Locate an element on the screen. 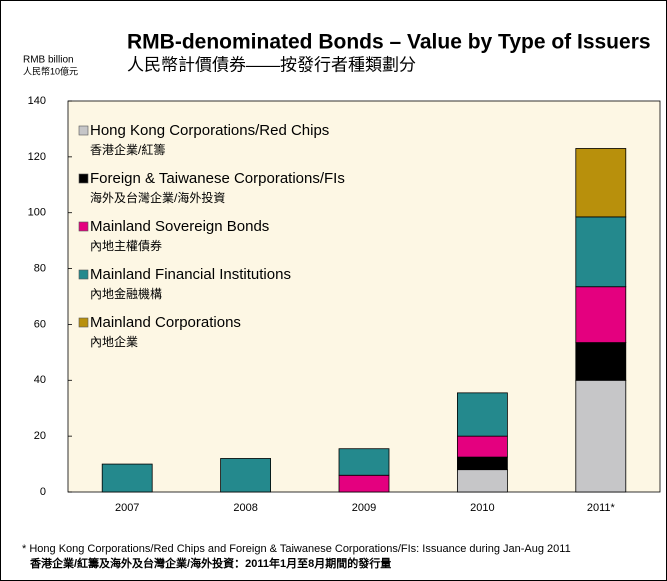 Image resolution: width=667 pixels, height=581 pixels. x-tick-label: 2009 is located at coordinates (364, 508).